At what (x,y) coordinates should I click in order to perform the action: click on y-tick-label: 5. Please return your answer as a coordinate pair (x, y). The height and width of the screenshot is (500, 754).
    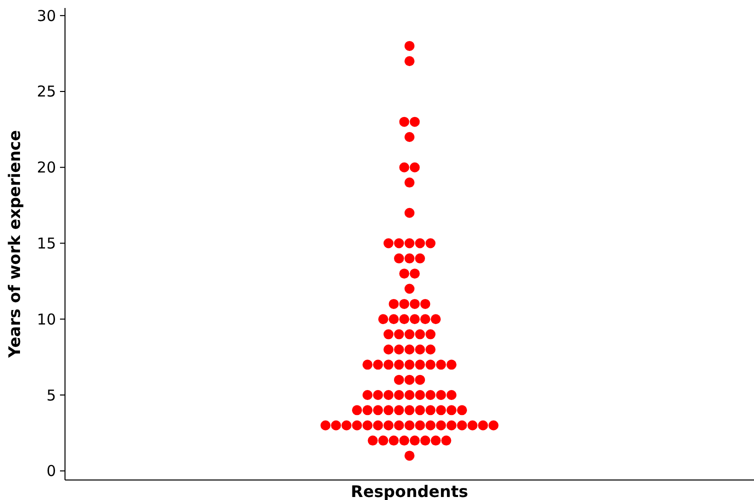
    Looking at the image, I should click on (51, 395).